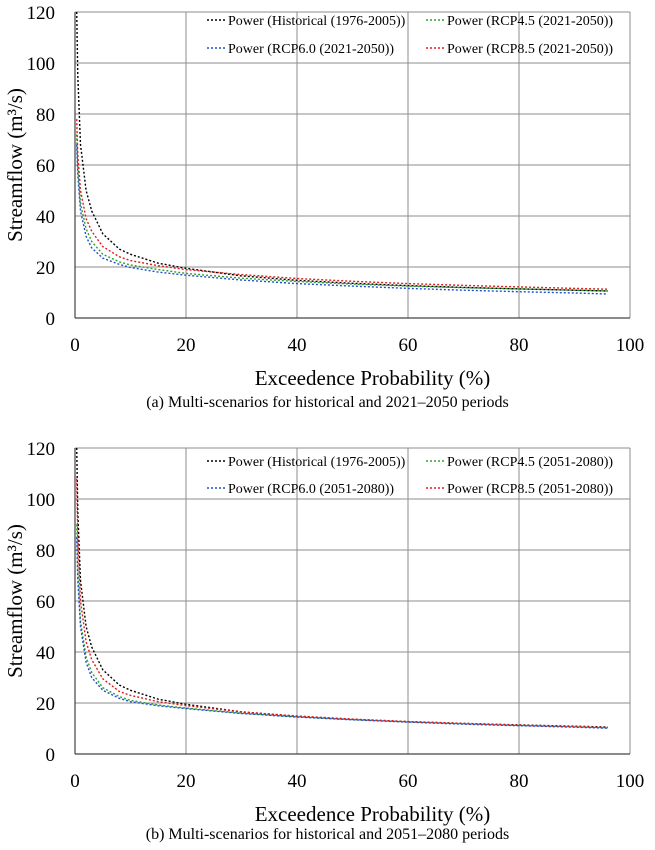  What do you see at coordinates (530, 462) in the screenshot?
I see `legend-label: Power (RCP4.5 (2051-2080))` at bounding box center [530, 462].